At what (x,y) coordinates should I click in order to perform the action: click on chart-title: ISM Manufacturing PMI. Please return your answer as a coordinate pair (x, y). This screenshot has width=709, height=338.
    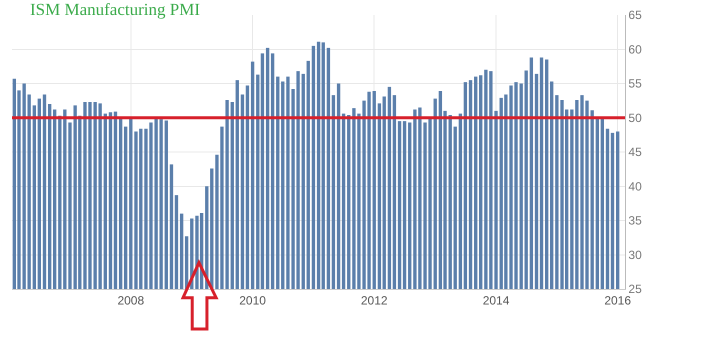
    Looking at the image, I should click on (115, 9).